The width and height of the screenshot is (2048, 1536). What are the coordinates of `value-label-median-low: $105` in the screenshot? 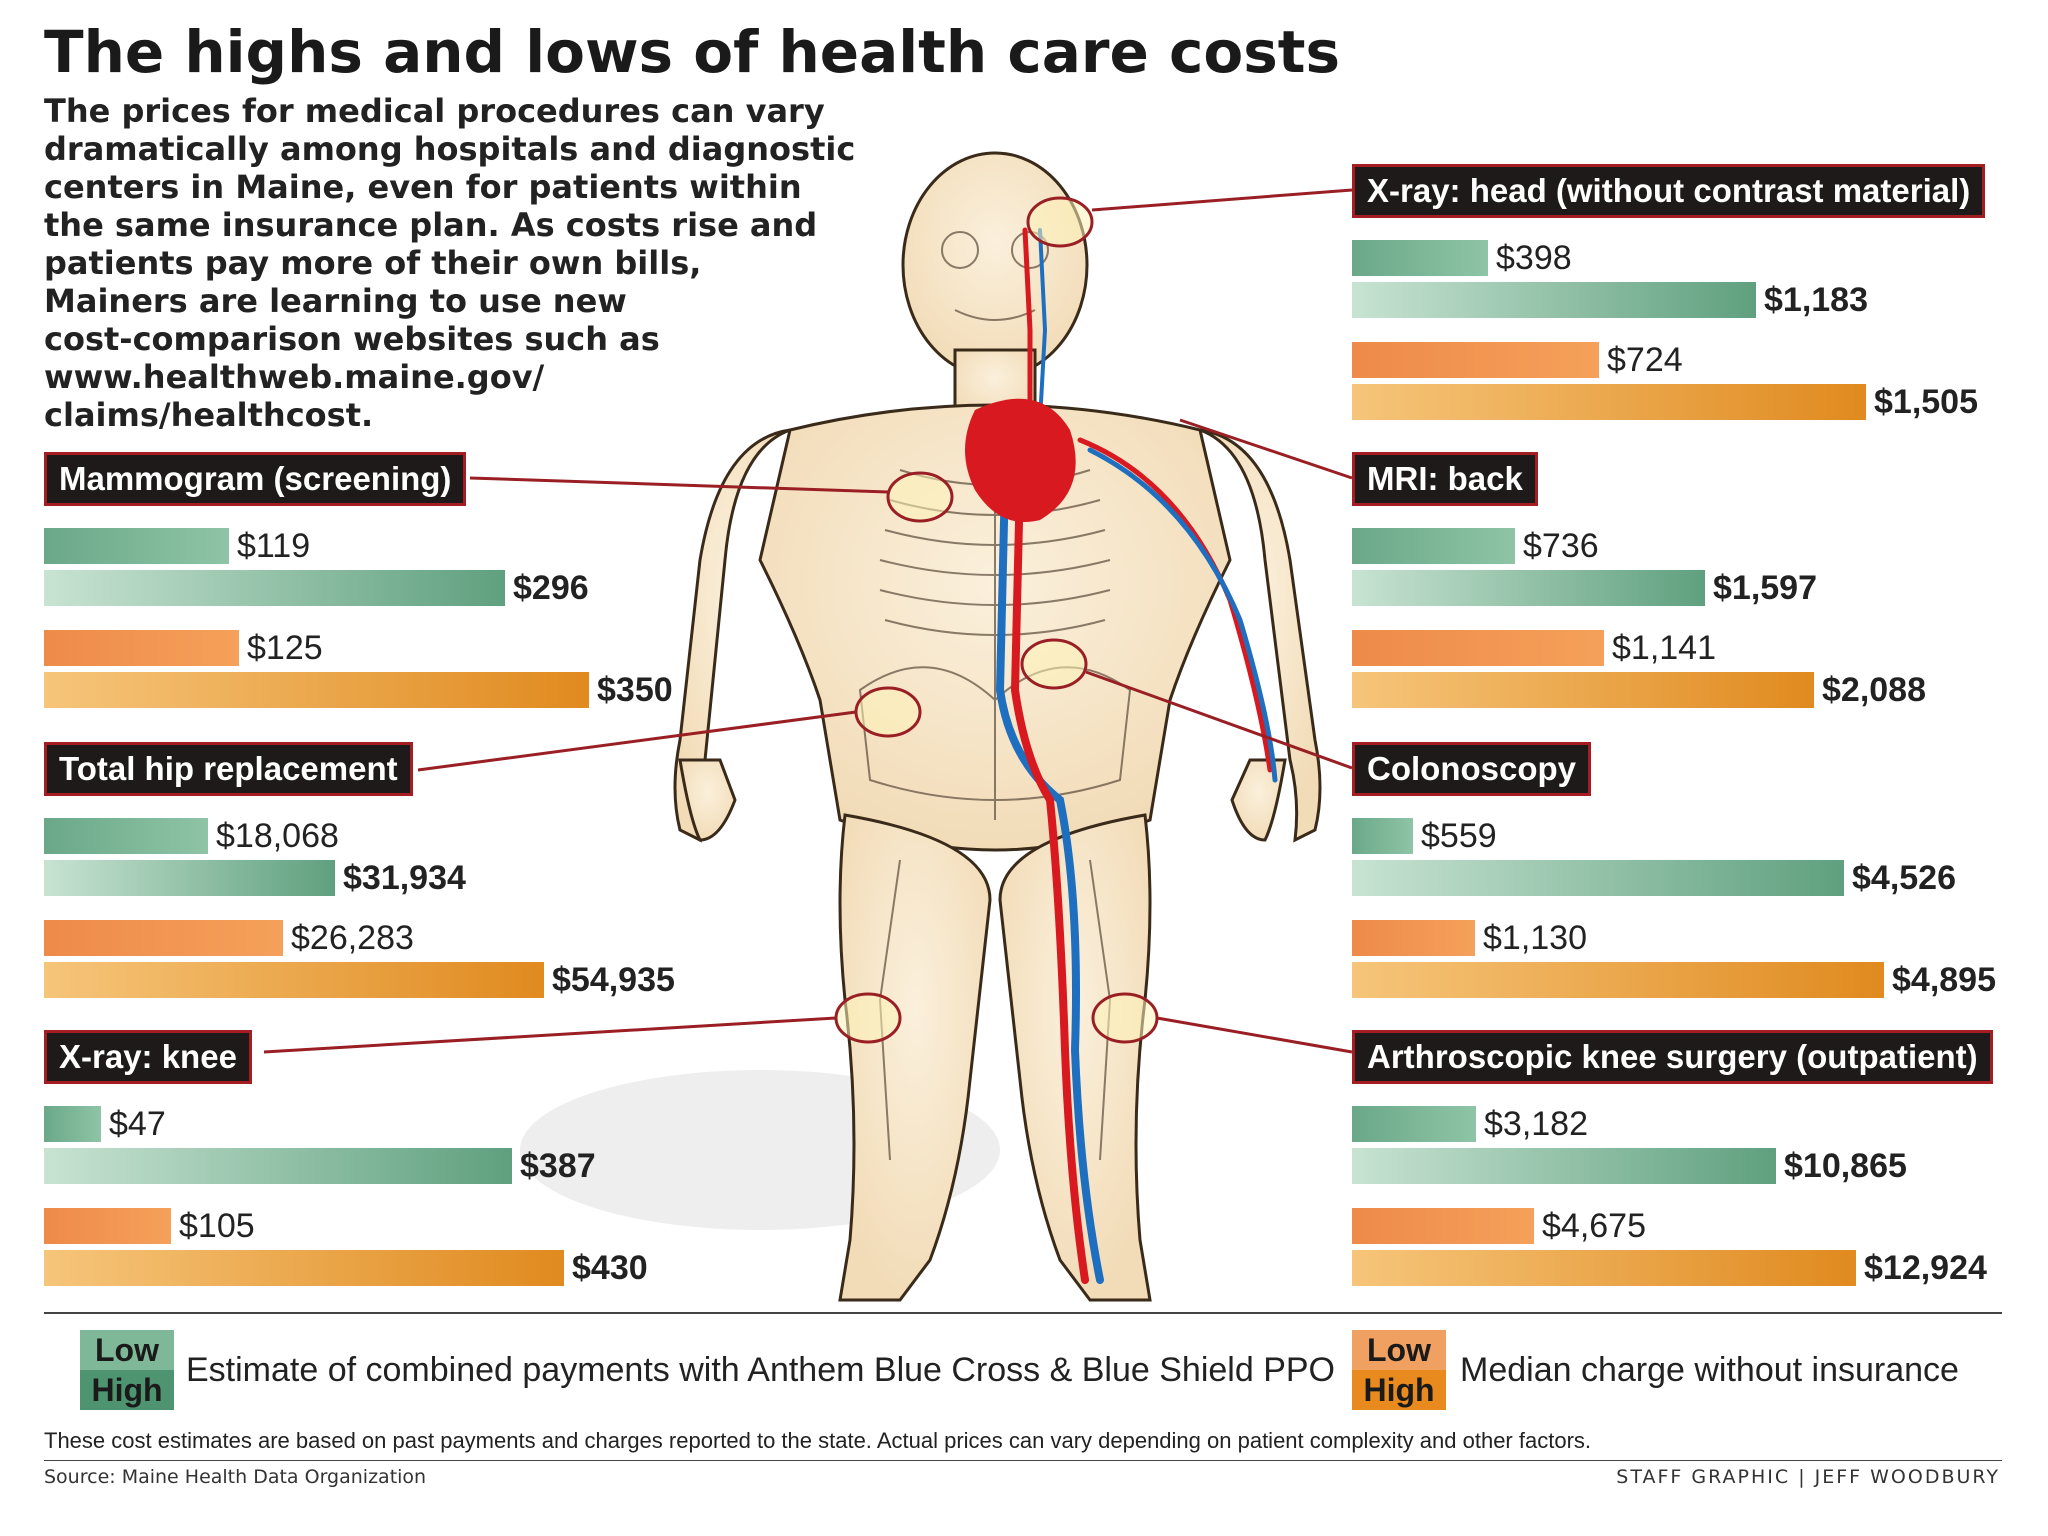 It's located at (217, 1226).